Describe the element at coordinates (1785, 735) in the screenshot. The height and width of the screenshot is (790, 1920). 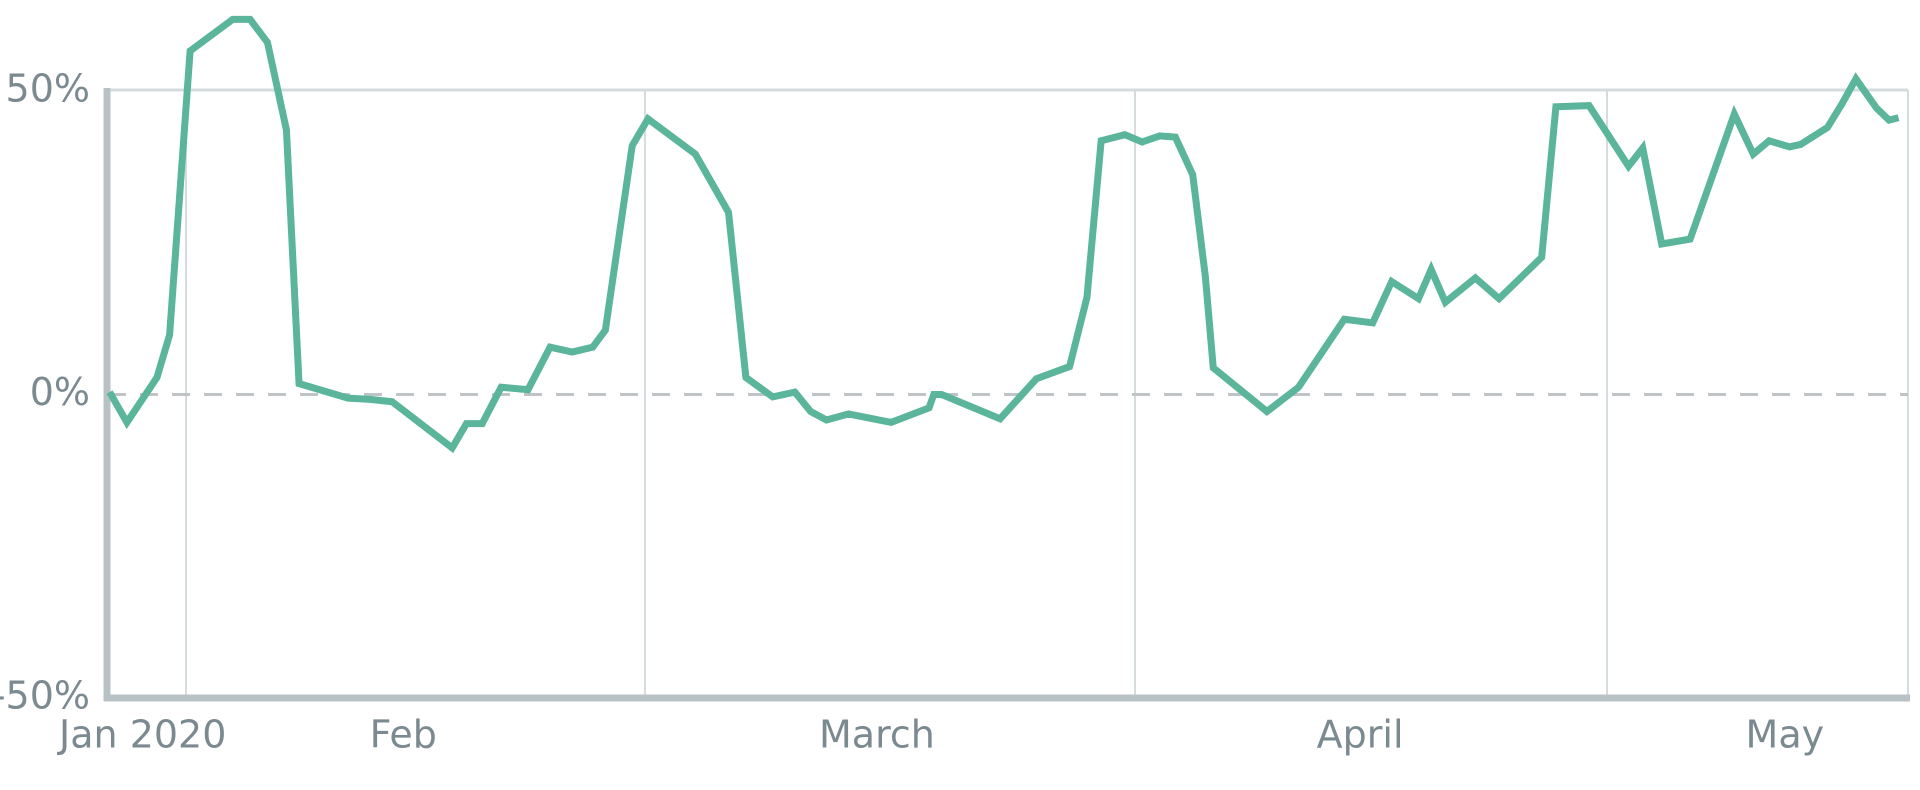
I see `x-tick-label: May` at that location.